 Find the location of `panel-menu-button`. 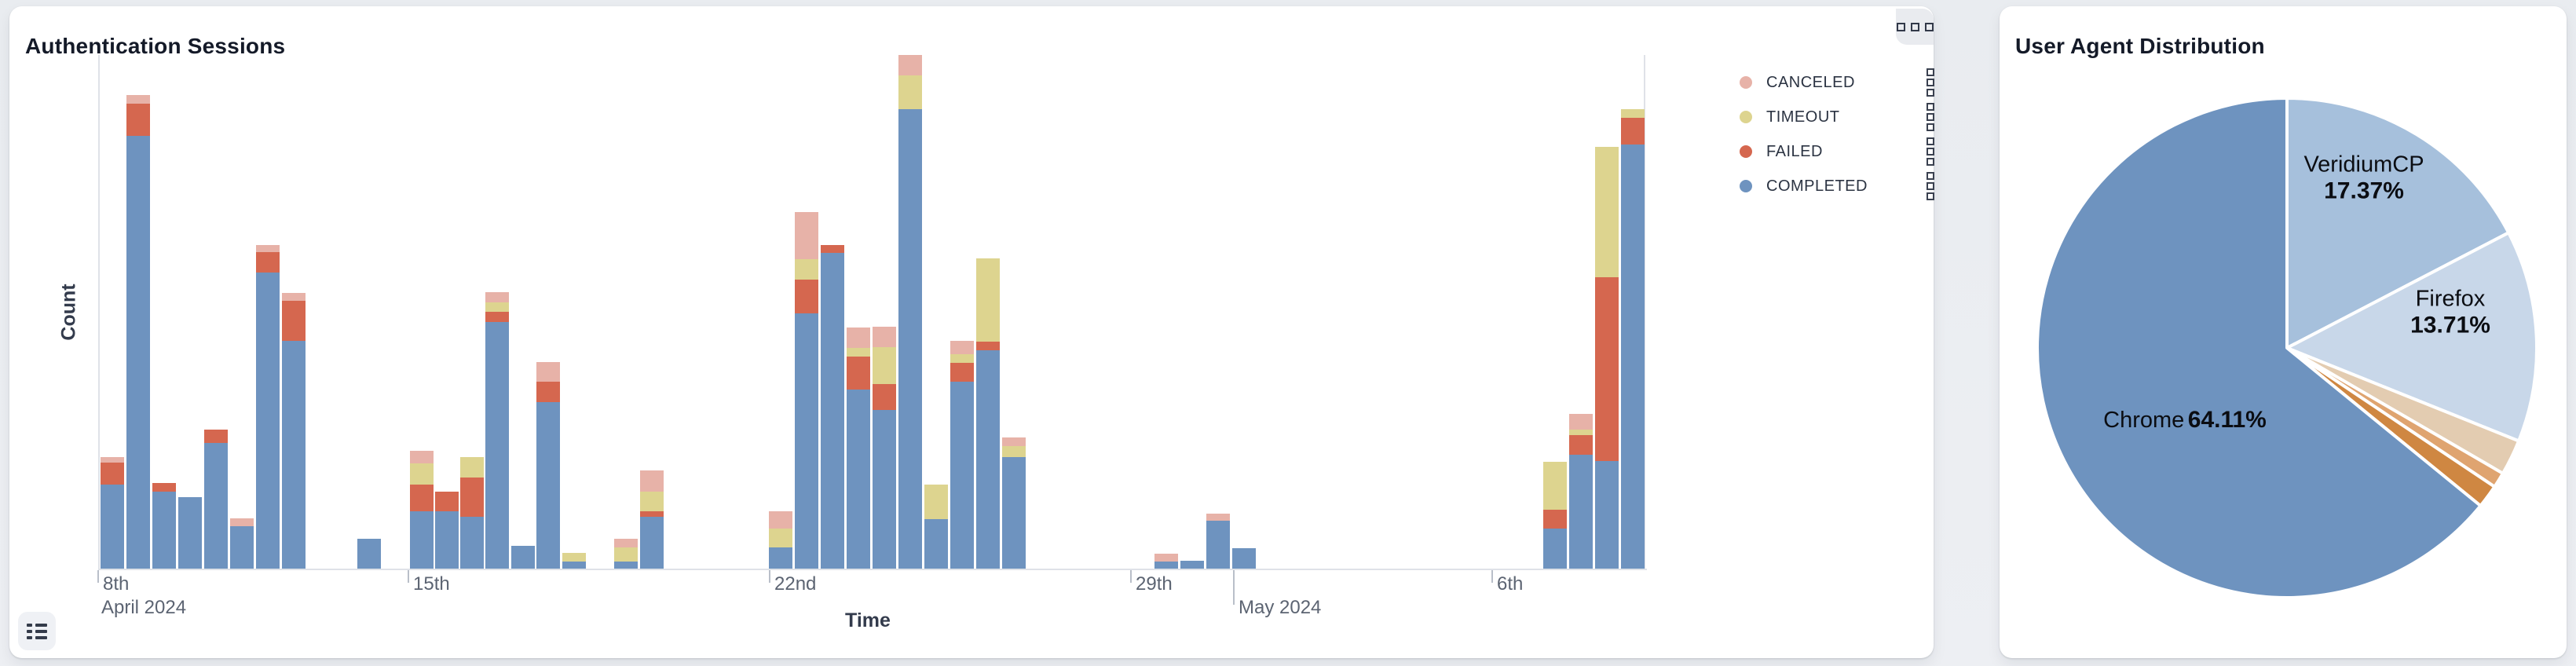

panel-menu-button is located at coordinates (1915, 27).